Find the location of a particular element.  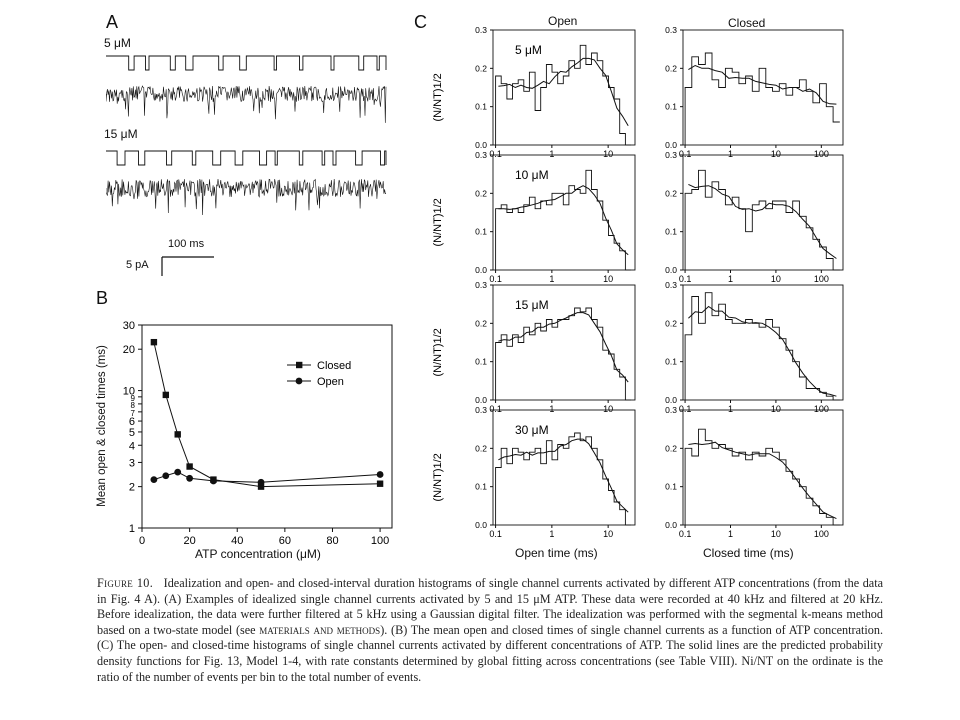

y-tick-label: 5 is located at coordinates (132, 433).